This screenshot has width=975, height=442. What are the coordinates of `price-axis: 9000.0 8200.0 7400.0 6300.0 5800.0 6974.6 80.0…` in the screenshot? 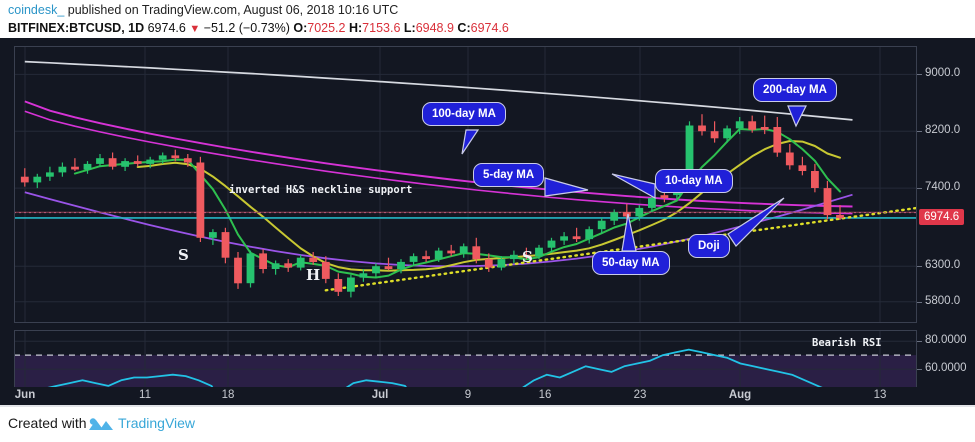 It's located at (946, 221).